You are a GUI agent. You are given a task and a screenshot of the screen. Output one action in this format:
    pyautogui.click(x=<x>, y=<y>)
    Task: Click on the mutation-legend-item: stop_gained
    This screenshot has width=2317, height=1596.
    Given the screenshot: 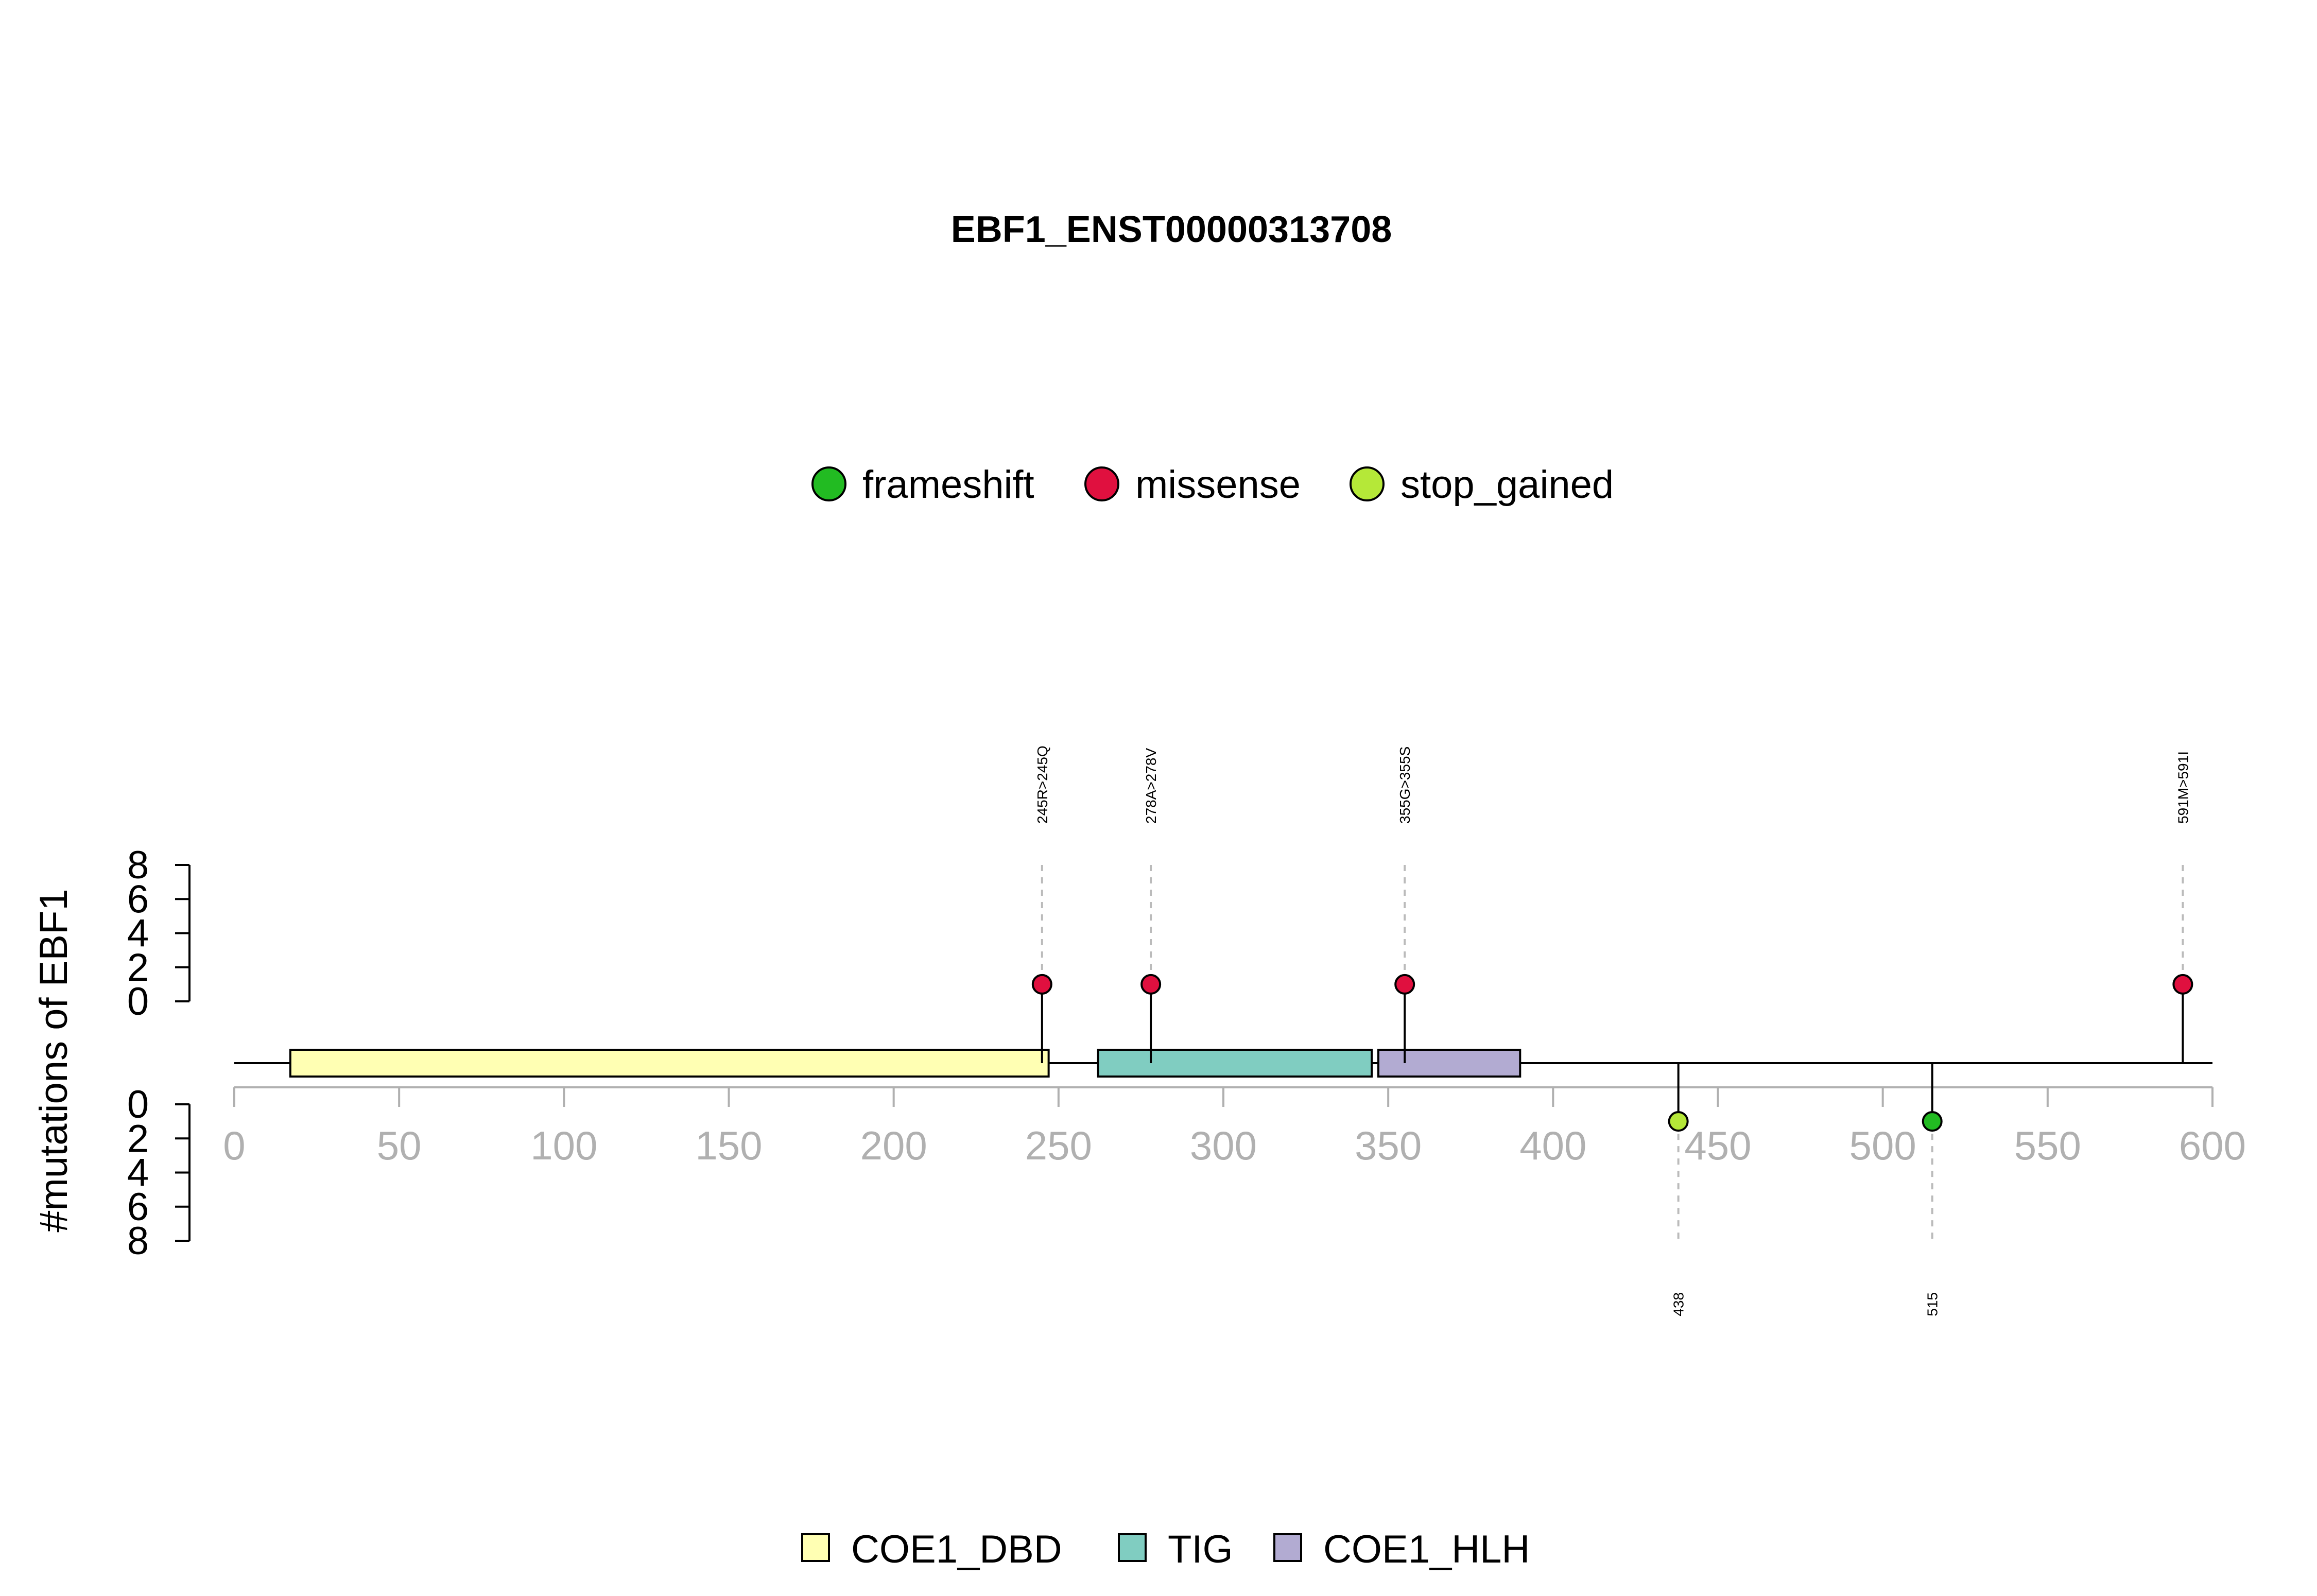 What is the action you would take?
    pyautogui.click(x=1482, y=485)
    